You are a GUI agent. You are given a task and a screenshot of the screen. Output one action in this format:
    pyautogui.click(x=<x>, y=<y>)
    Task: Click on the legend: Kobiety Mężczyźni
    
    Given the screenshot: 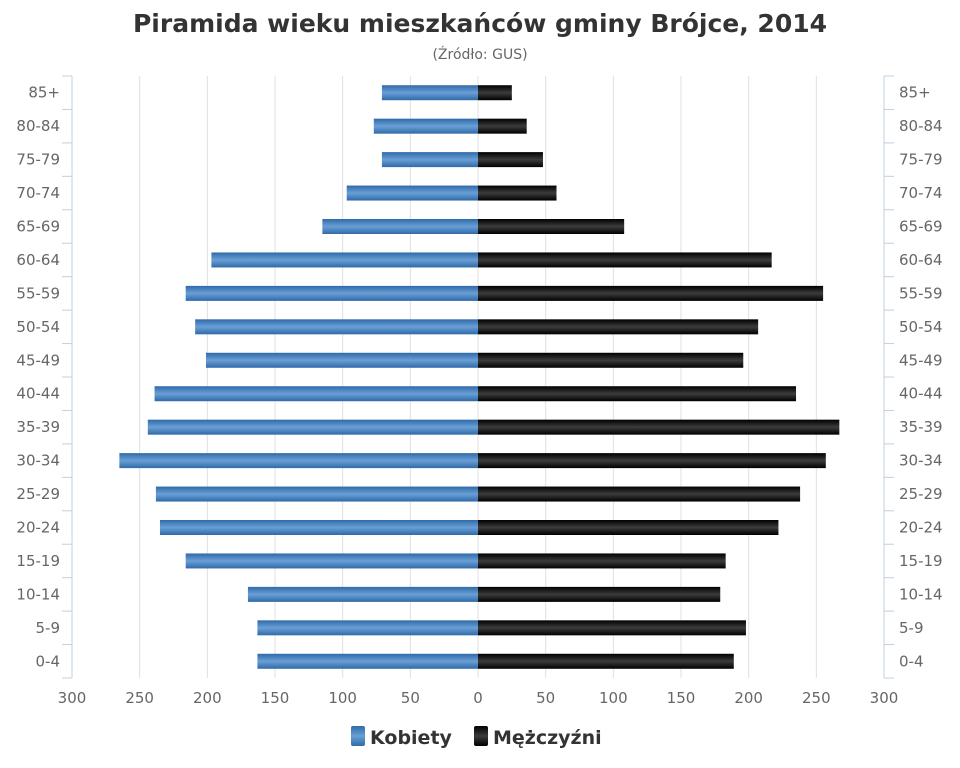 What is the action you would take?
    pyautogui.click(x=476, y=737)
    